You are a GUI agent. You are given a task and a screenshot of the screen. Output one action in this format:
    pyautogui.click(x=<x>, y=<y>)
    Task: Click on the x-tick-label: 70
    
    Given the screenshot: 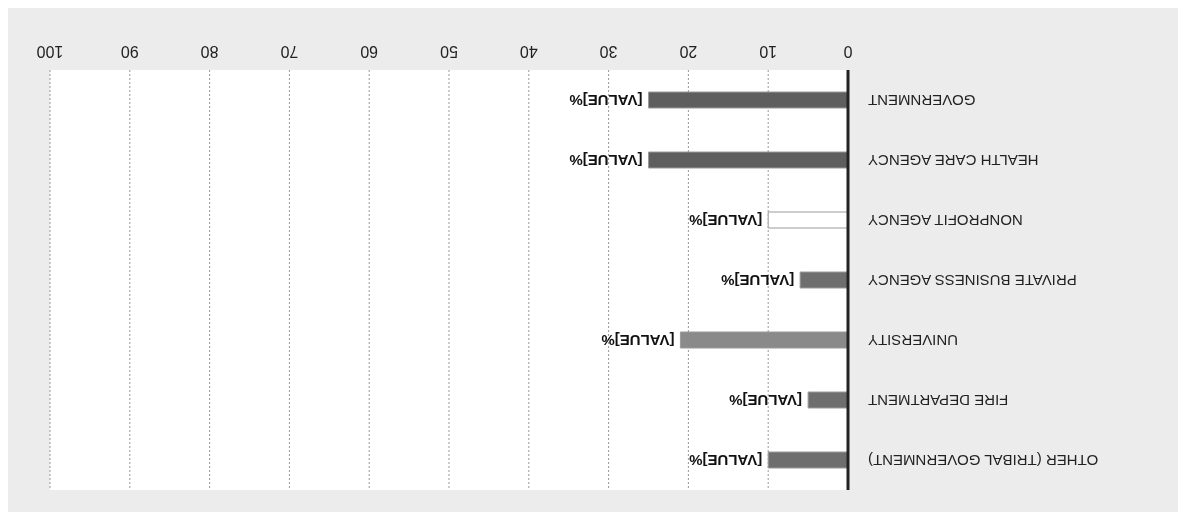 What is the action you would take?
    pyautogui.click(x=289, y=51)
    